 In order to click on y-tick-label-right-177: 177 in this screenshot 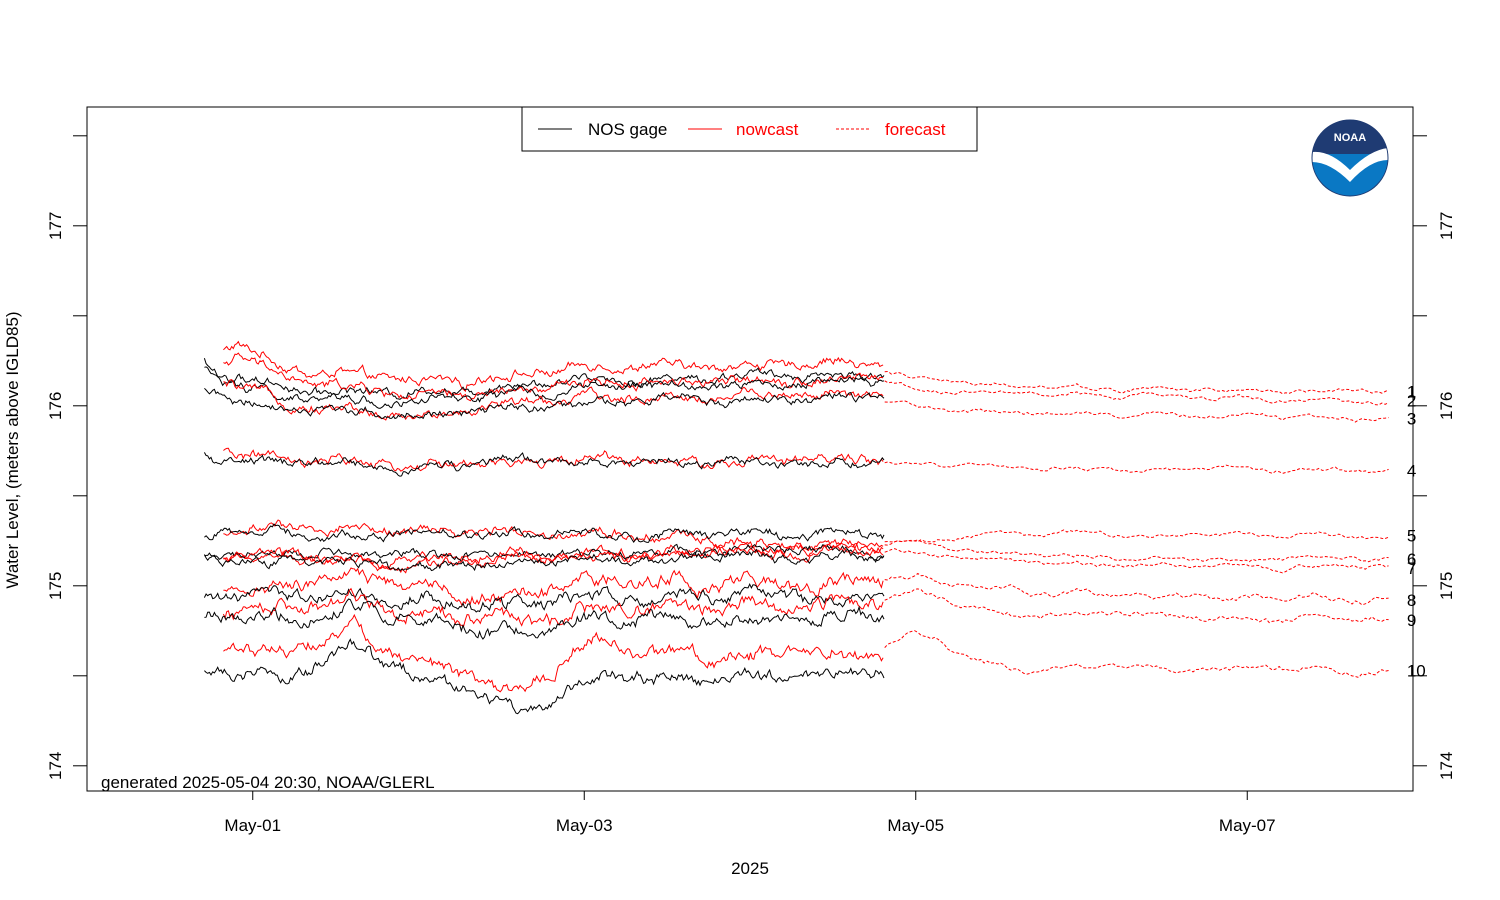, I will do `click(1446, 226)`.